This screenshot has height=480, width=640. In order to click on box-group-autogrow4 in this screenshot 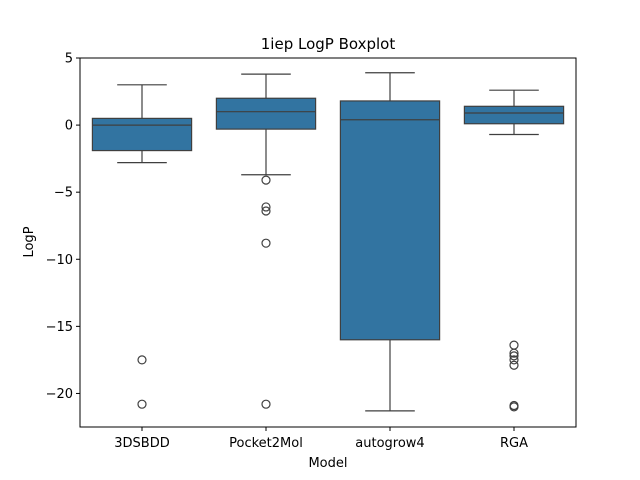, I will do `click(390, 242)`.